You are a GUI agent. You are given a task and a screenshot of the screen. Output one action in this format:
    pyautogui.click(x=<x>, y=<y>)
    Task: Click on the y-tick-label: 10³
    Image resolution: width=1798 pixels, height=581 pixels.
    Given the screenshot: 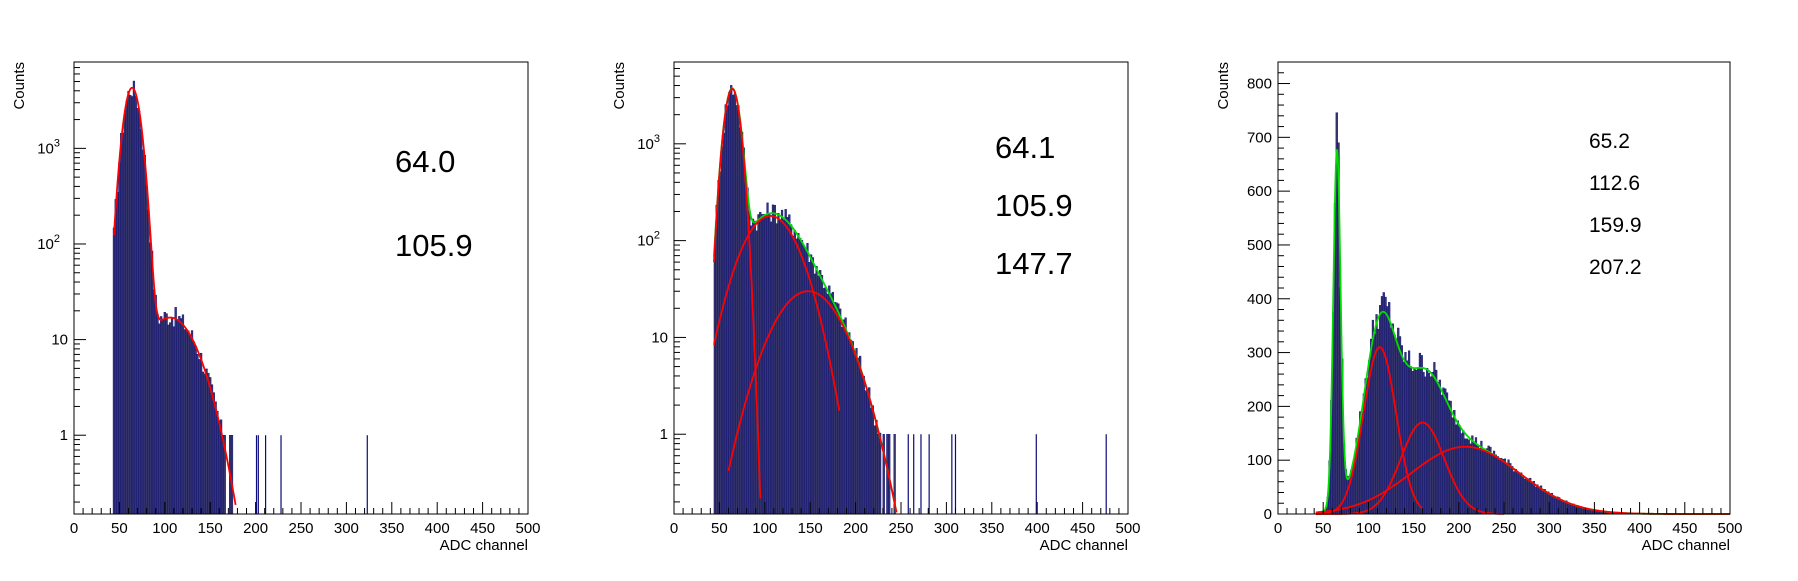 What is the action you would take?
    pyautogui.click(x=648, y=143)
    